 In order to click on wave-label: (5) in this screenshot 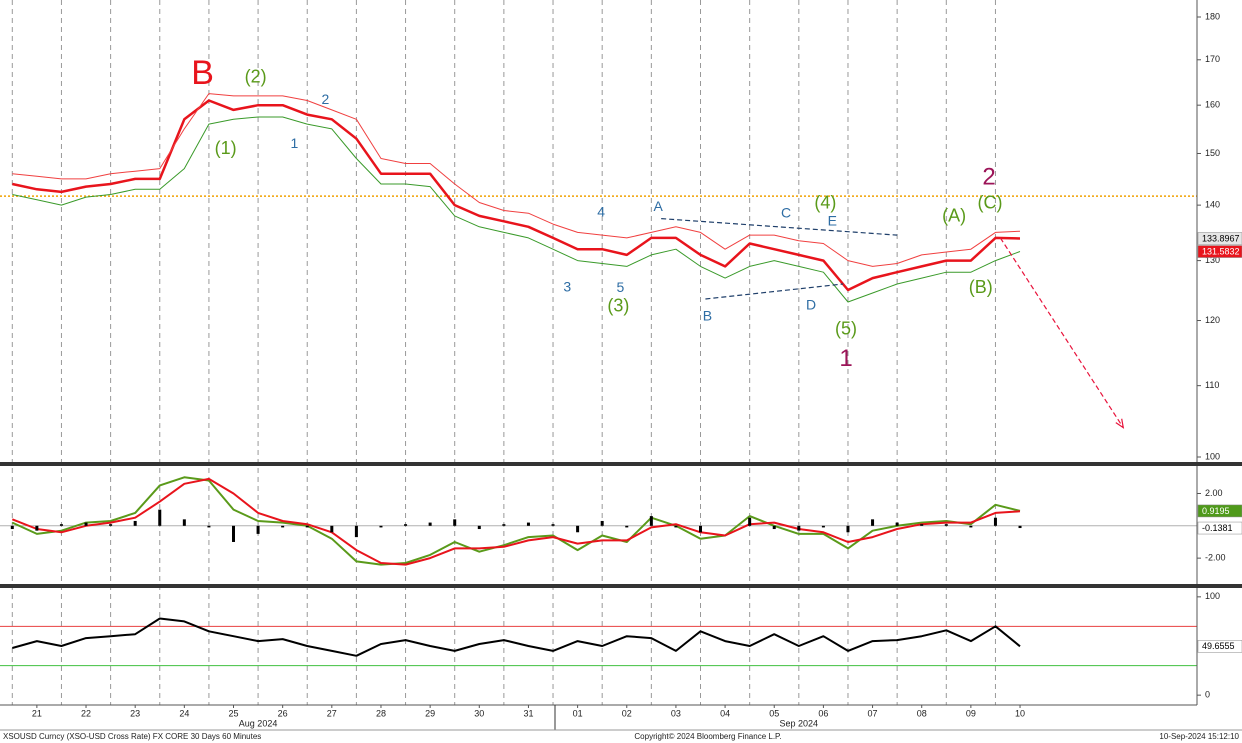, I will do `click(846, 329)`.